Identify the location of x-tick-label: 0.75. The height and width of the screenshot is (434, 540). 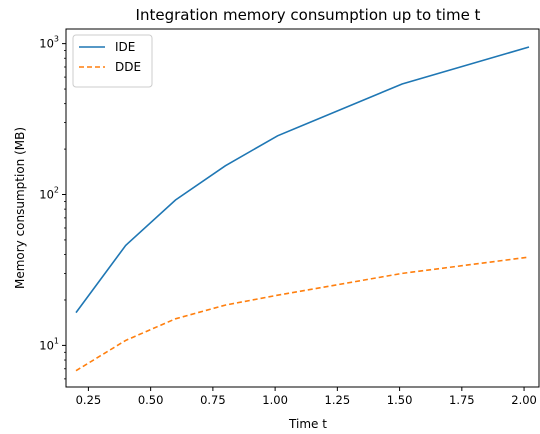
(213, 400).